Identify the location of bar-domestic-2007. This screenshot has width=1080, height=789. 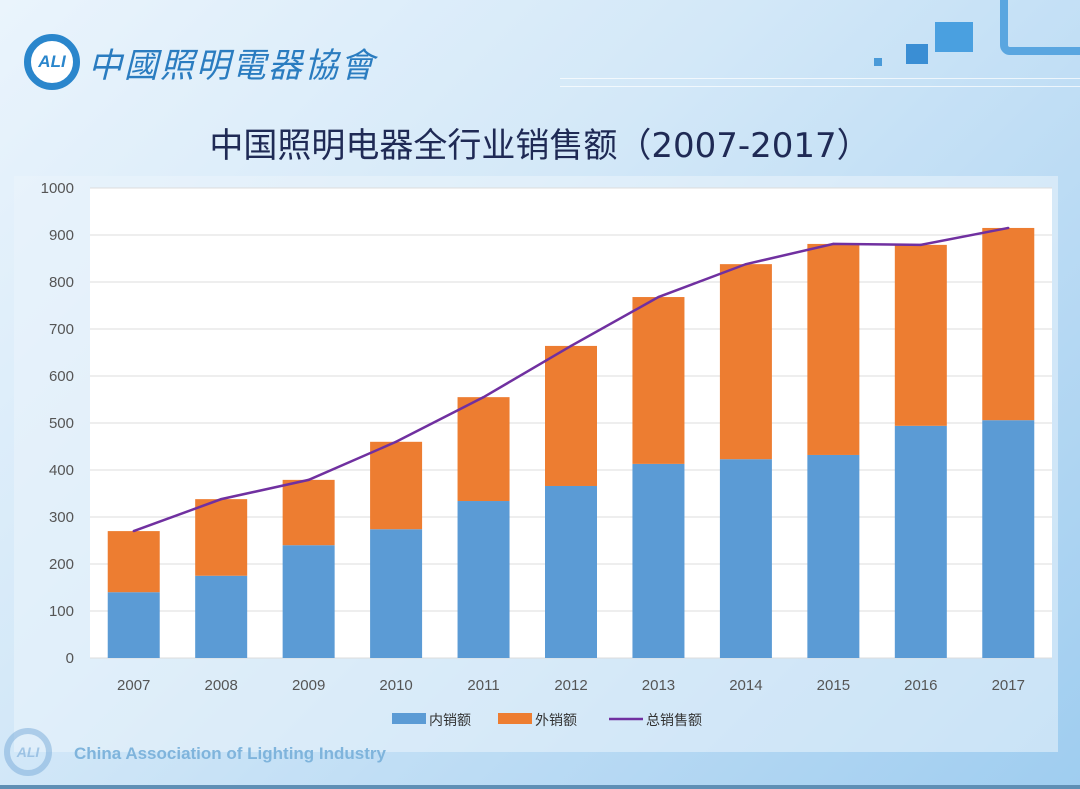
(133, 625).